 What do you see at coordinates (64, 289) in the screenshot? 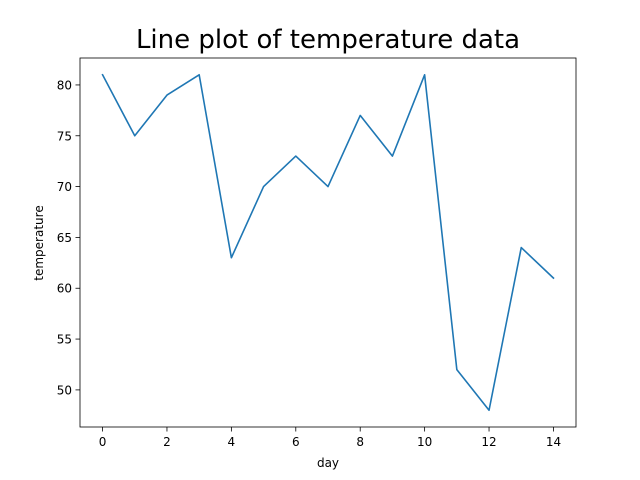
I see `y-tick-label: 60` at bounding box center [64, 289].